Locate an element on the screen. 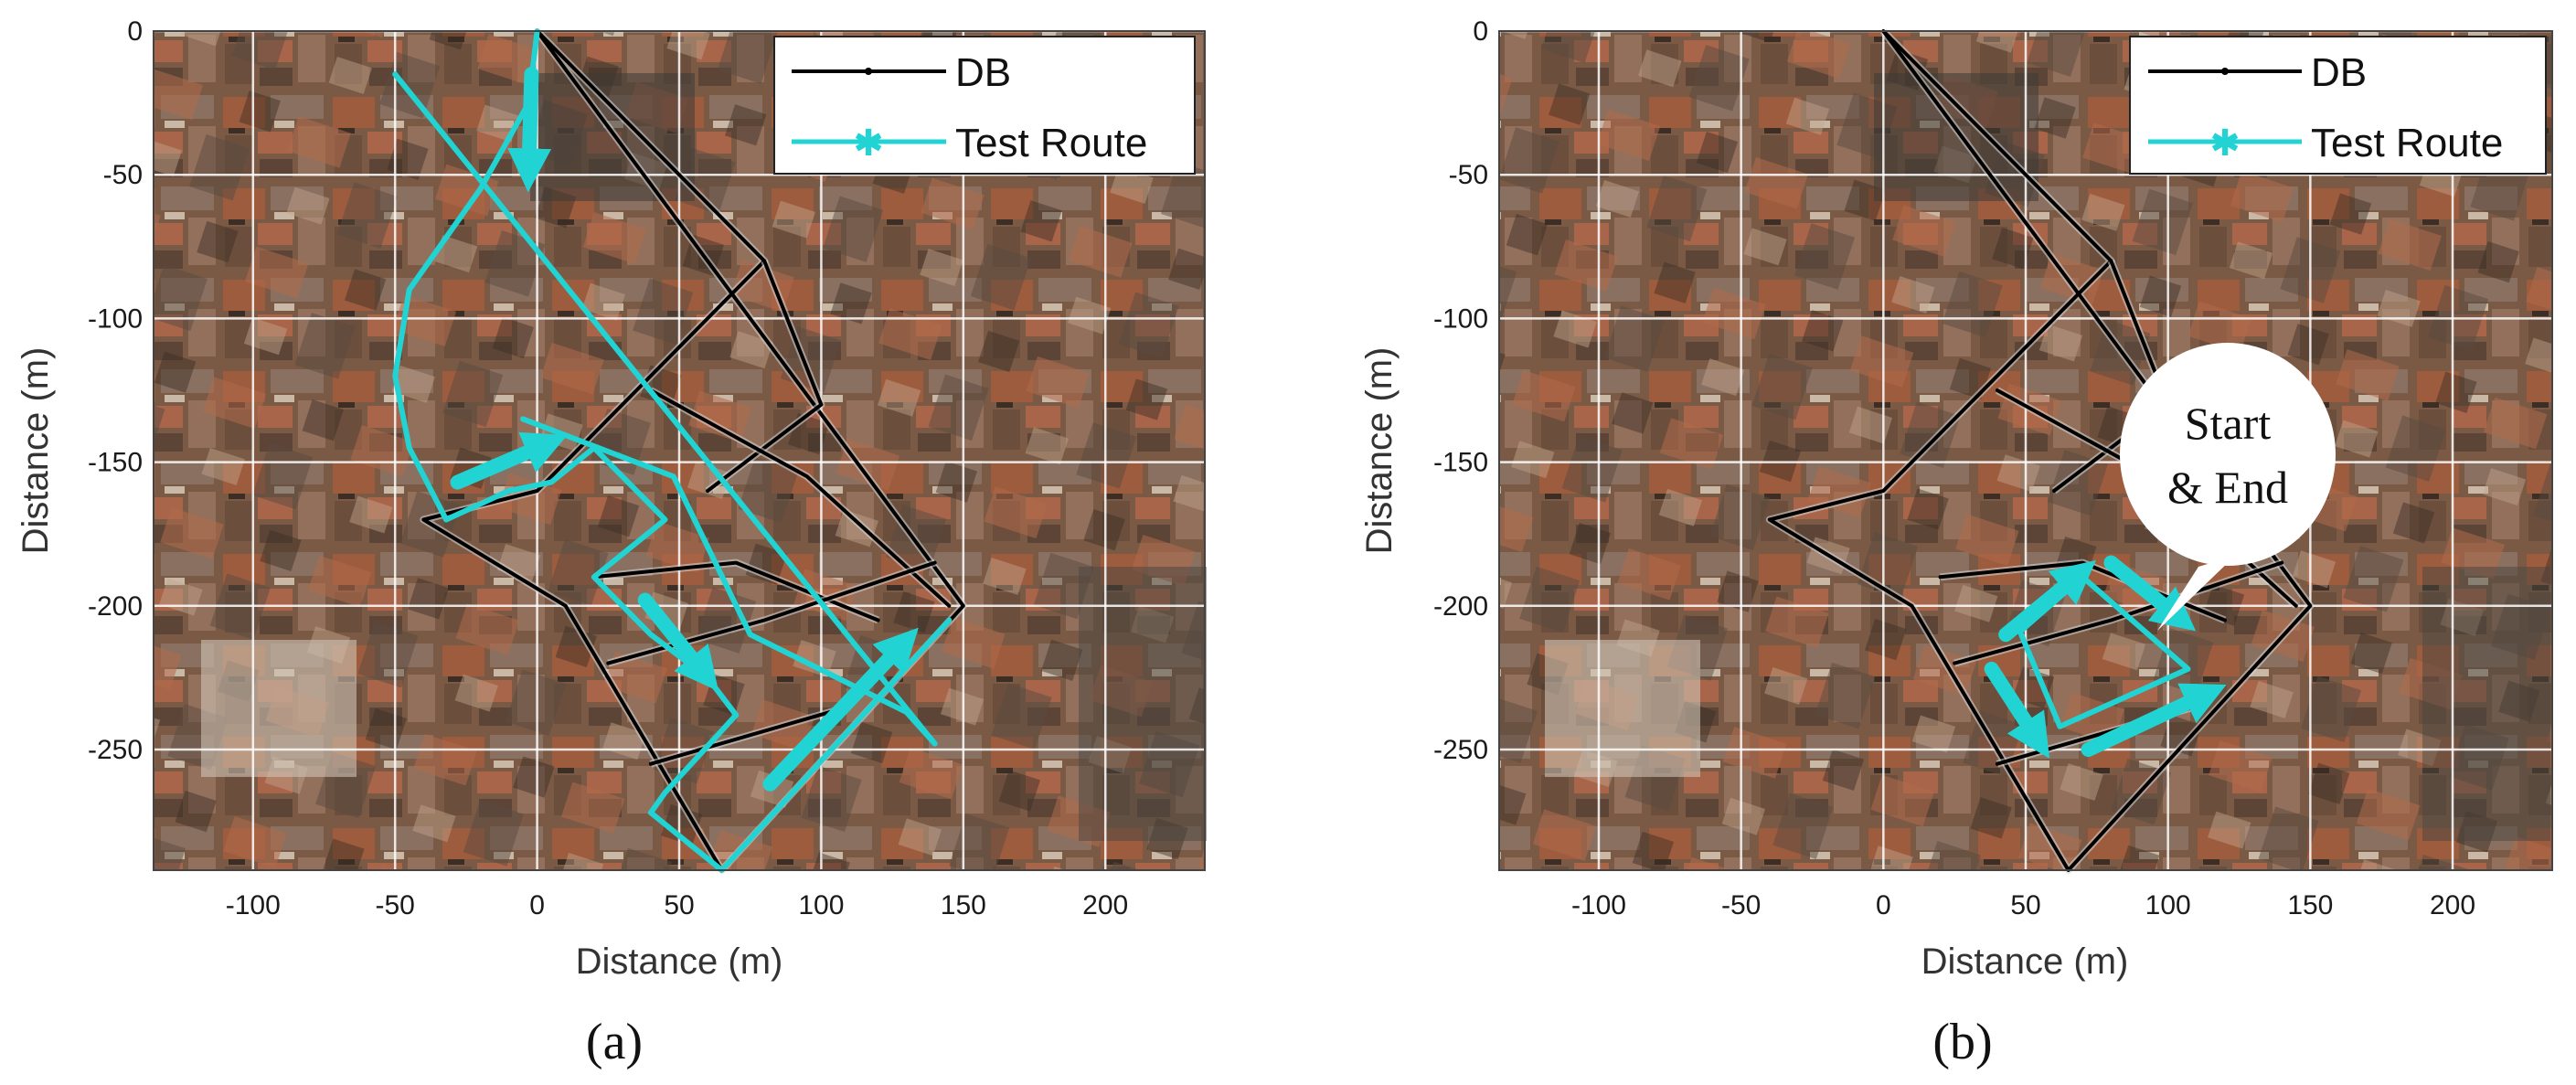  test-route-line is located at coordinates (665, 409).